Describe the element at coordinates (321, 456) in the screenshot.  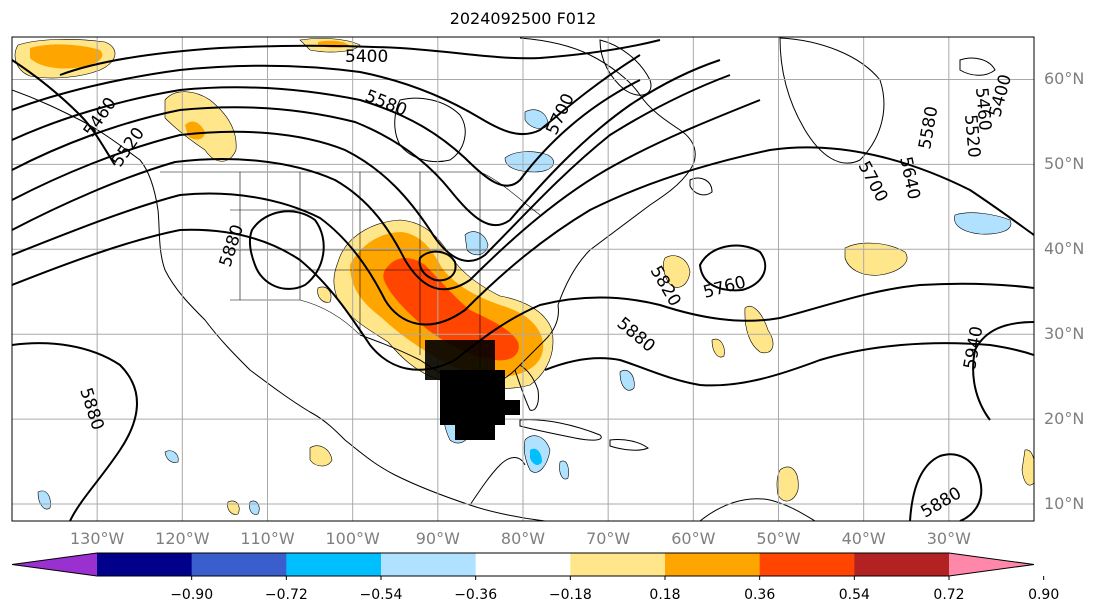
I see `positive-anomaly-pacific` at that location.